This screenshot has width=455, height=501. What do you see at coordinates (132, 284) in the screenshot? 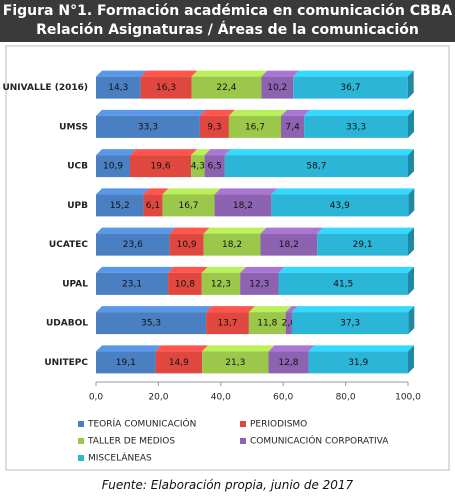
I see `value-label: 23,1` at bounding box center [132, 284].